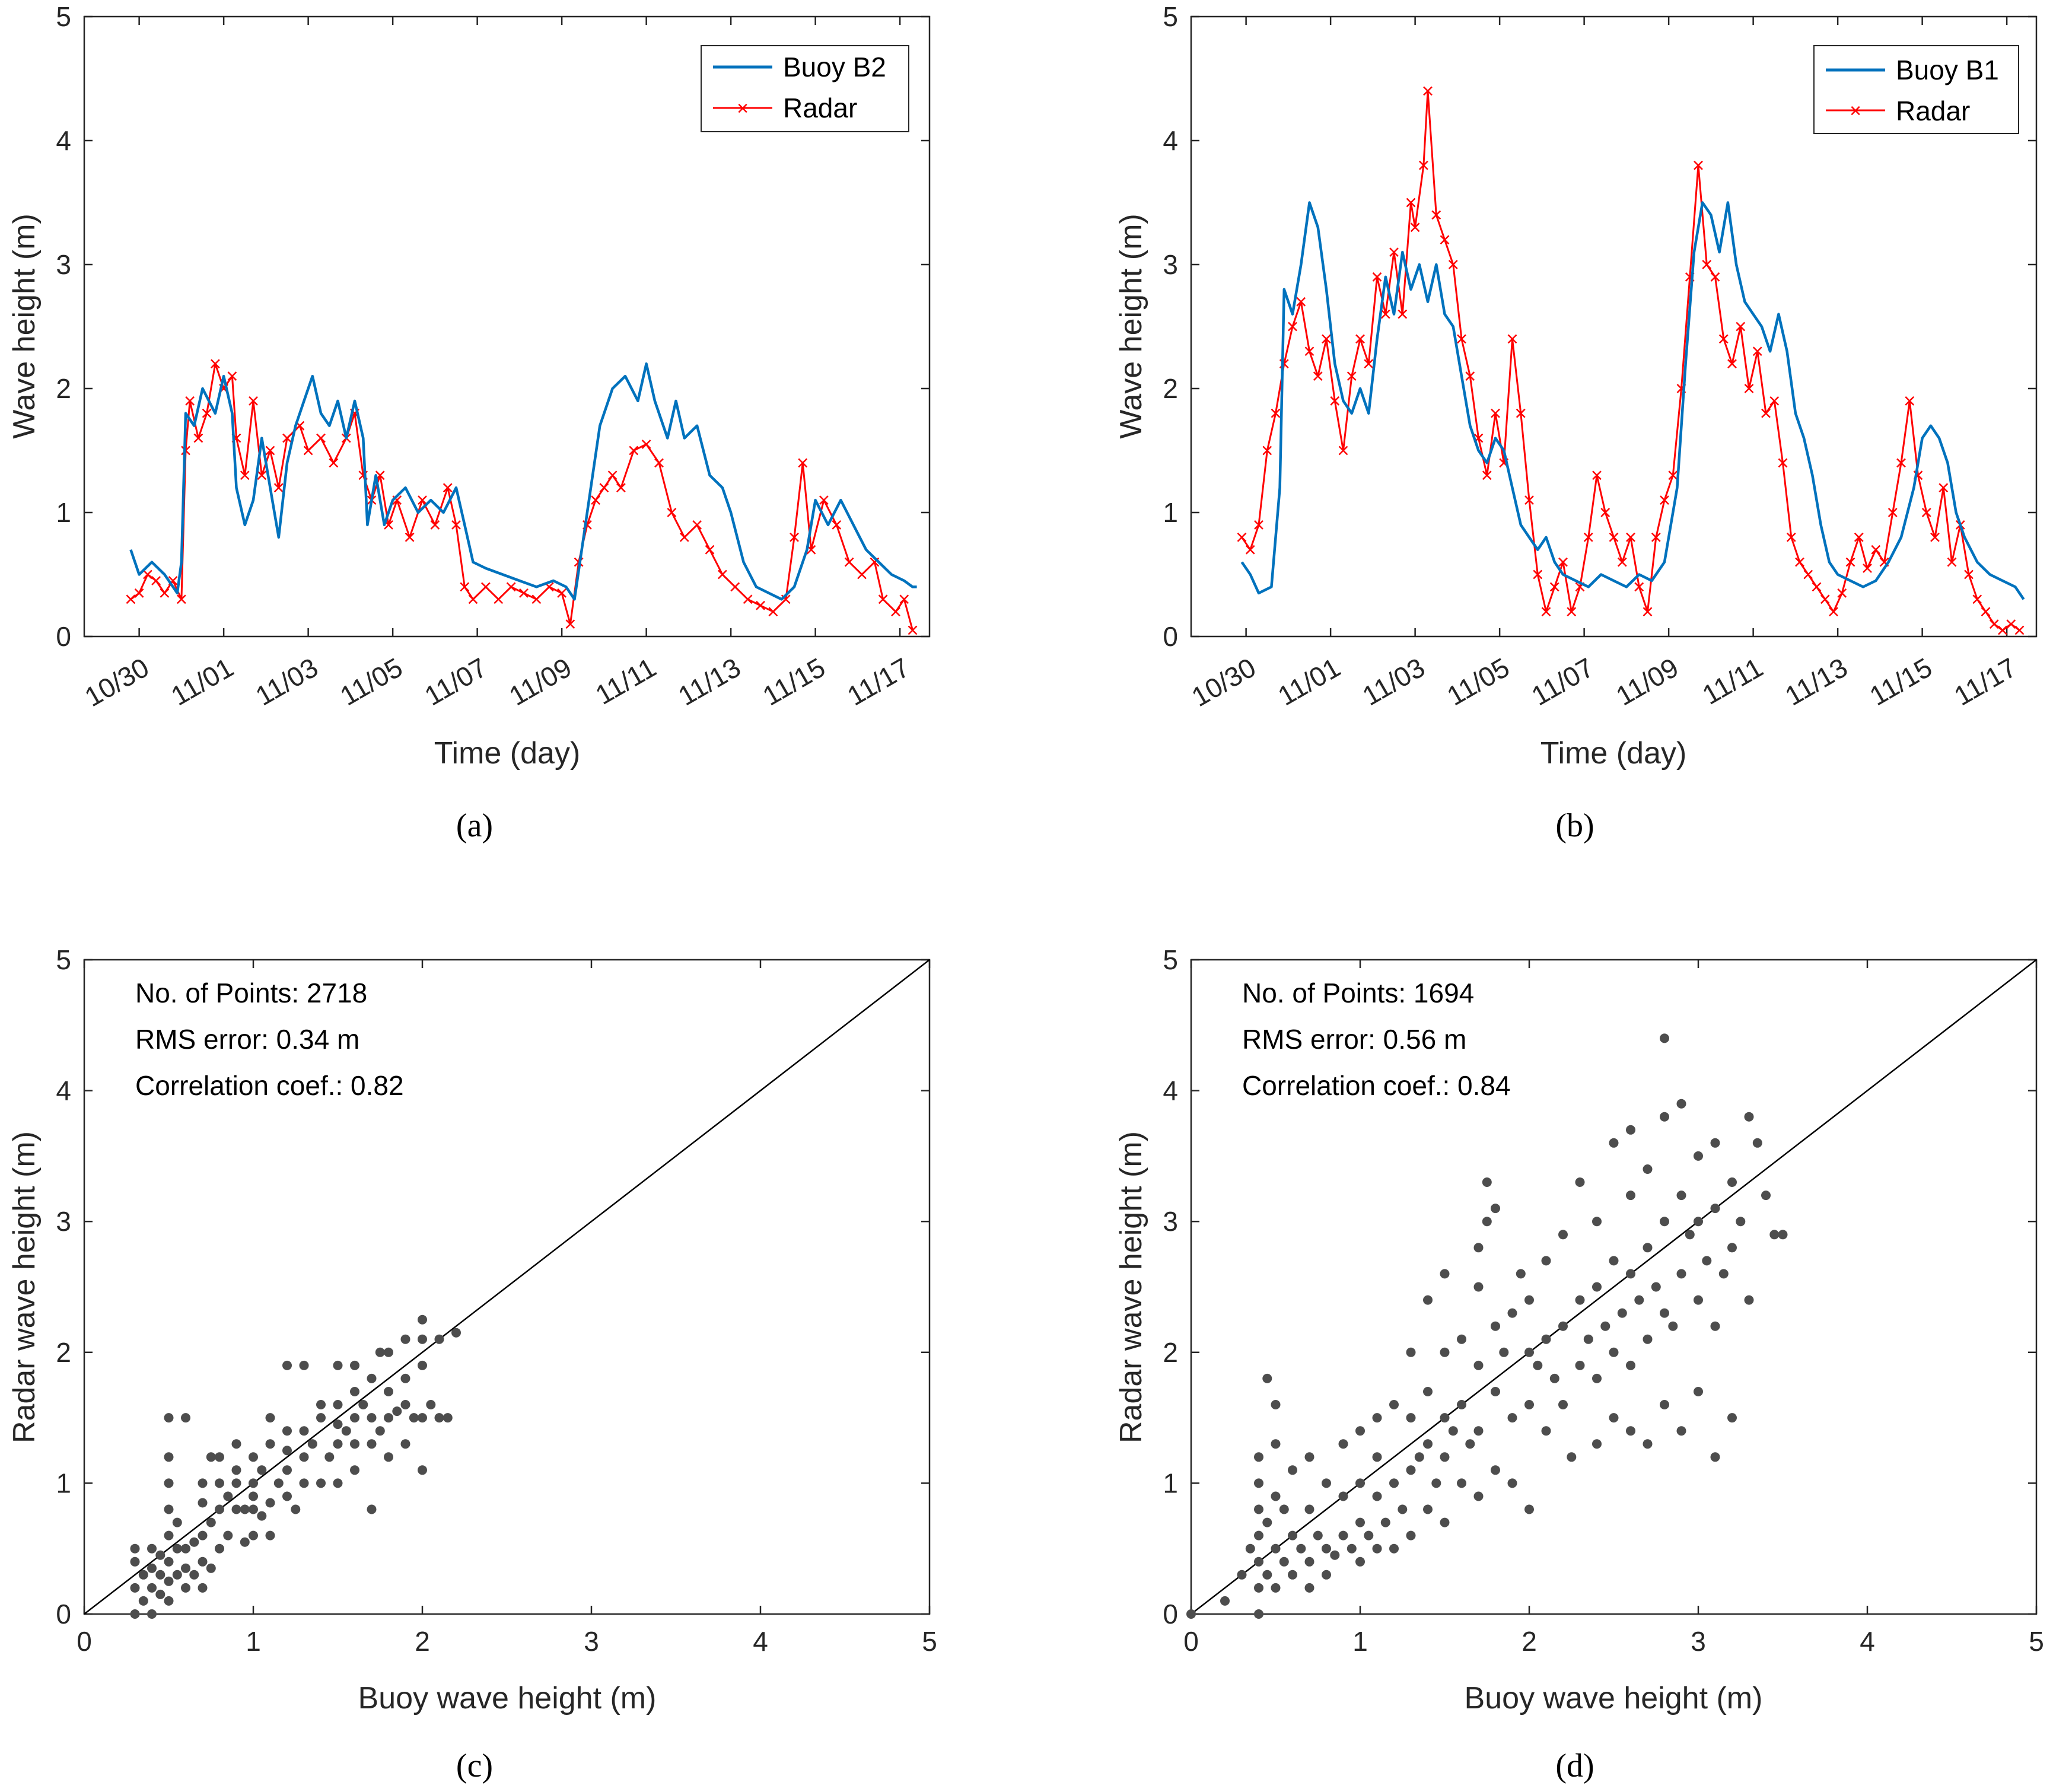  What do you see at coordinates (1170, 1090) in the screenshot?
I see `panel-d-ytick-label: 4` at bounding box center [1170, 1090].